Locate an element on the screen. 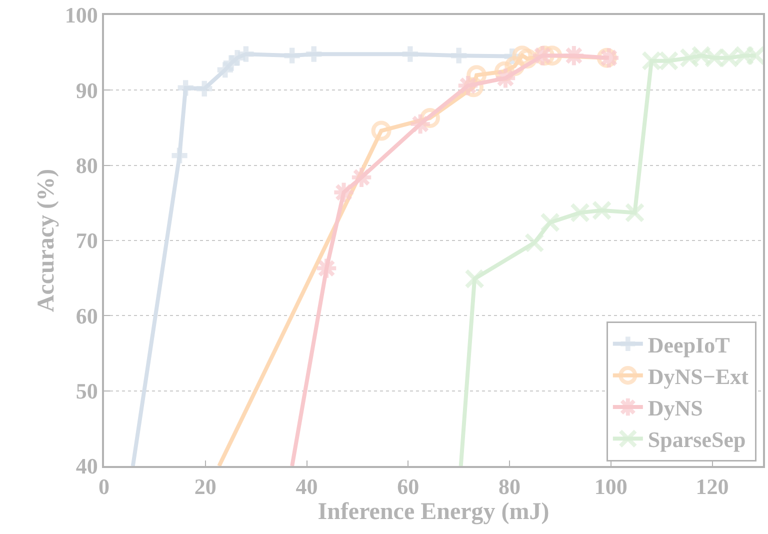  y-tick-label: 90 is located at coordinates (87, 90).